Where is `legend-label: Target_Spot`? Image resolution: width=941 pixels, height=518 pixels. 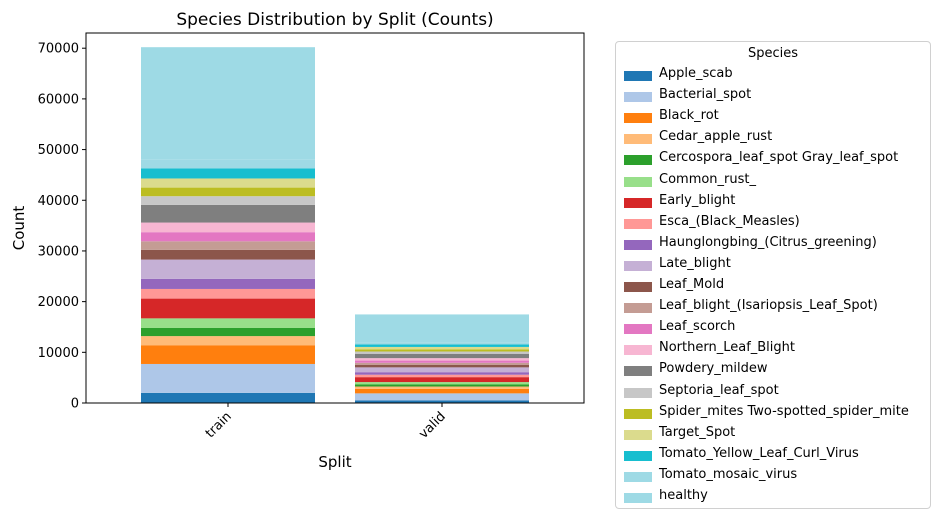 legend-label: Target_Spot is located at coordinates (697, 432).